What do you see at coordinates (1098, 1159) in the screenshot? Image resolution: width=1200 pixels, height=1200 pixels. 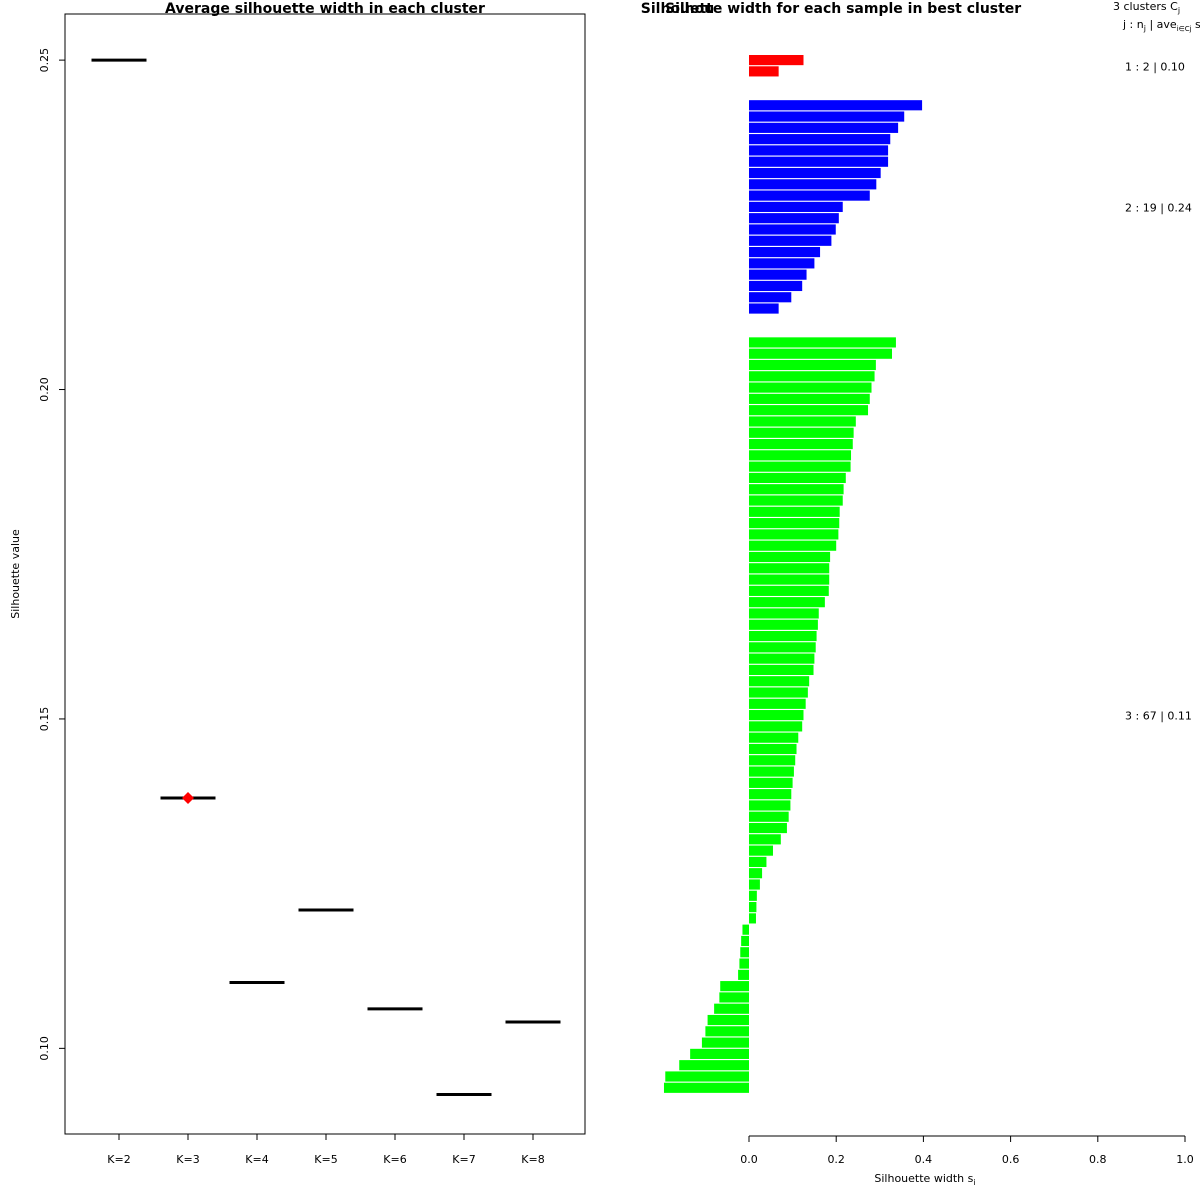 I see `right-x-tick-label: 0.8` at bounding box center [1098, 1159].